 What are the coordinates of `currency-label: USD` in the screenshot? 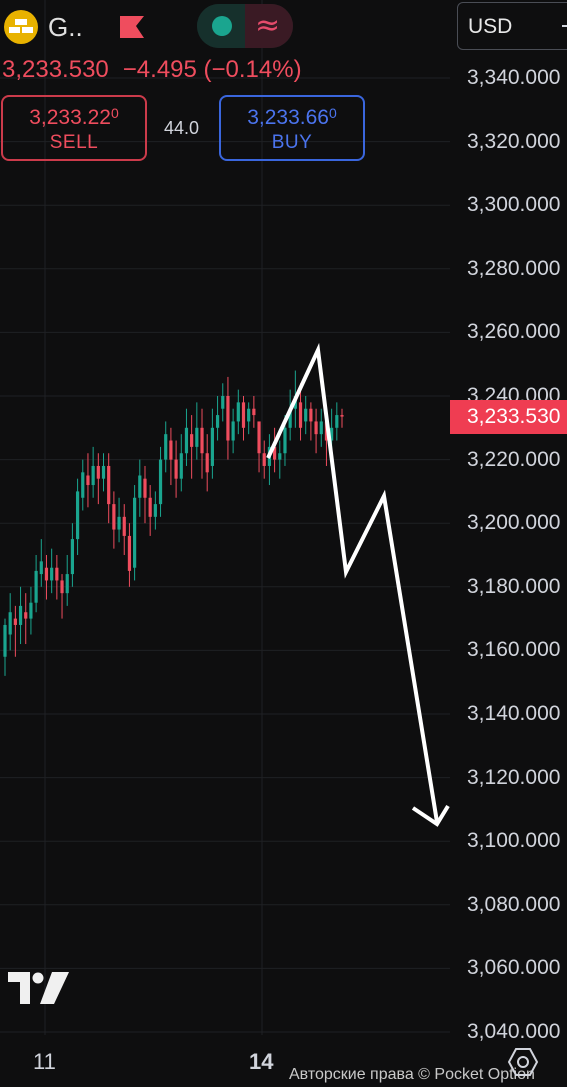 It's located at (490, 26).